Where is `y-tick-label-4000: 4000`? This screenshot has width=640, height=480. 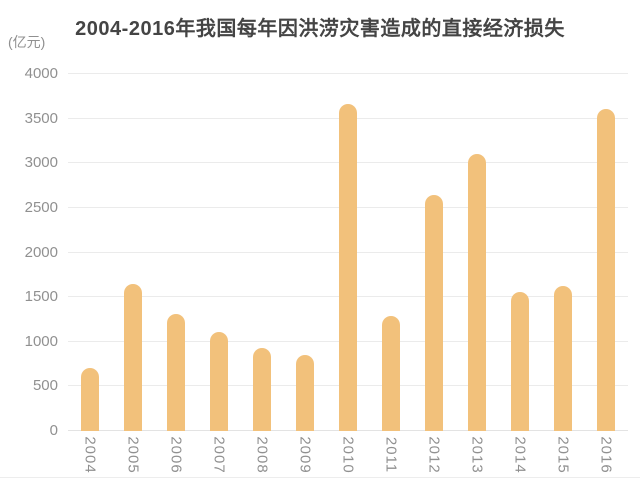 y-tick-label-4000: 4000 is located at coordinates (41, 73).